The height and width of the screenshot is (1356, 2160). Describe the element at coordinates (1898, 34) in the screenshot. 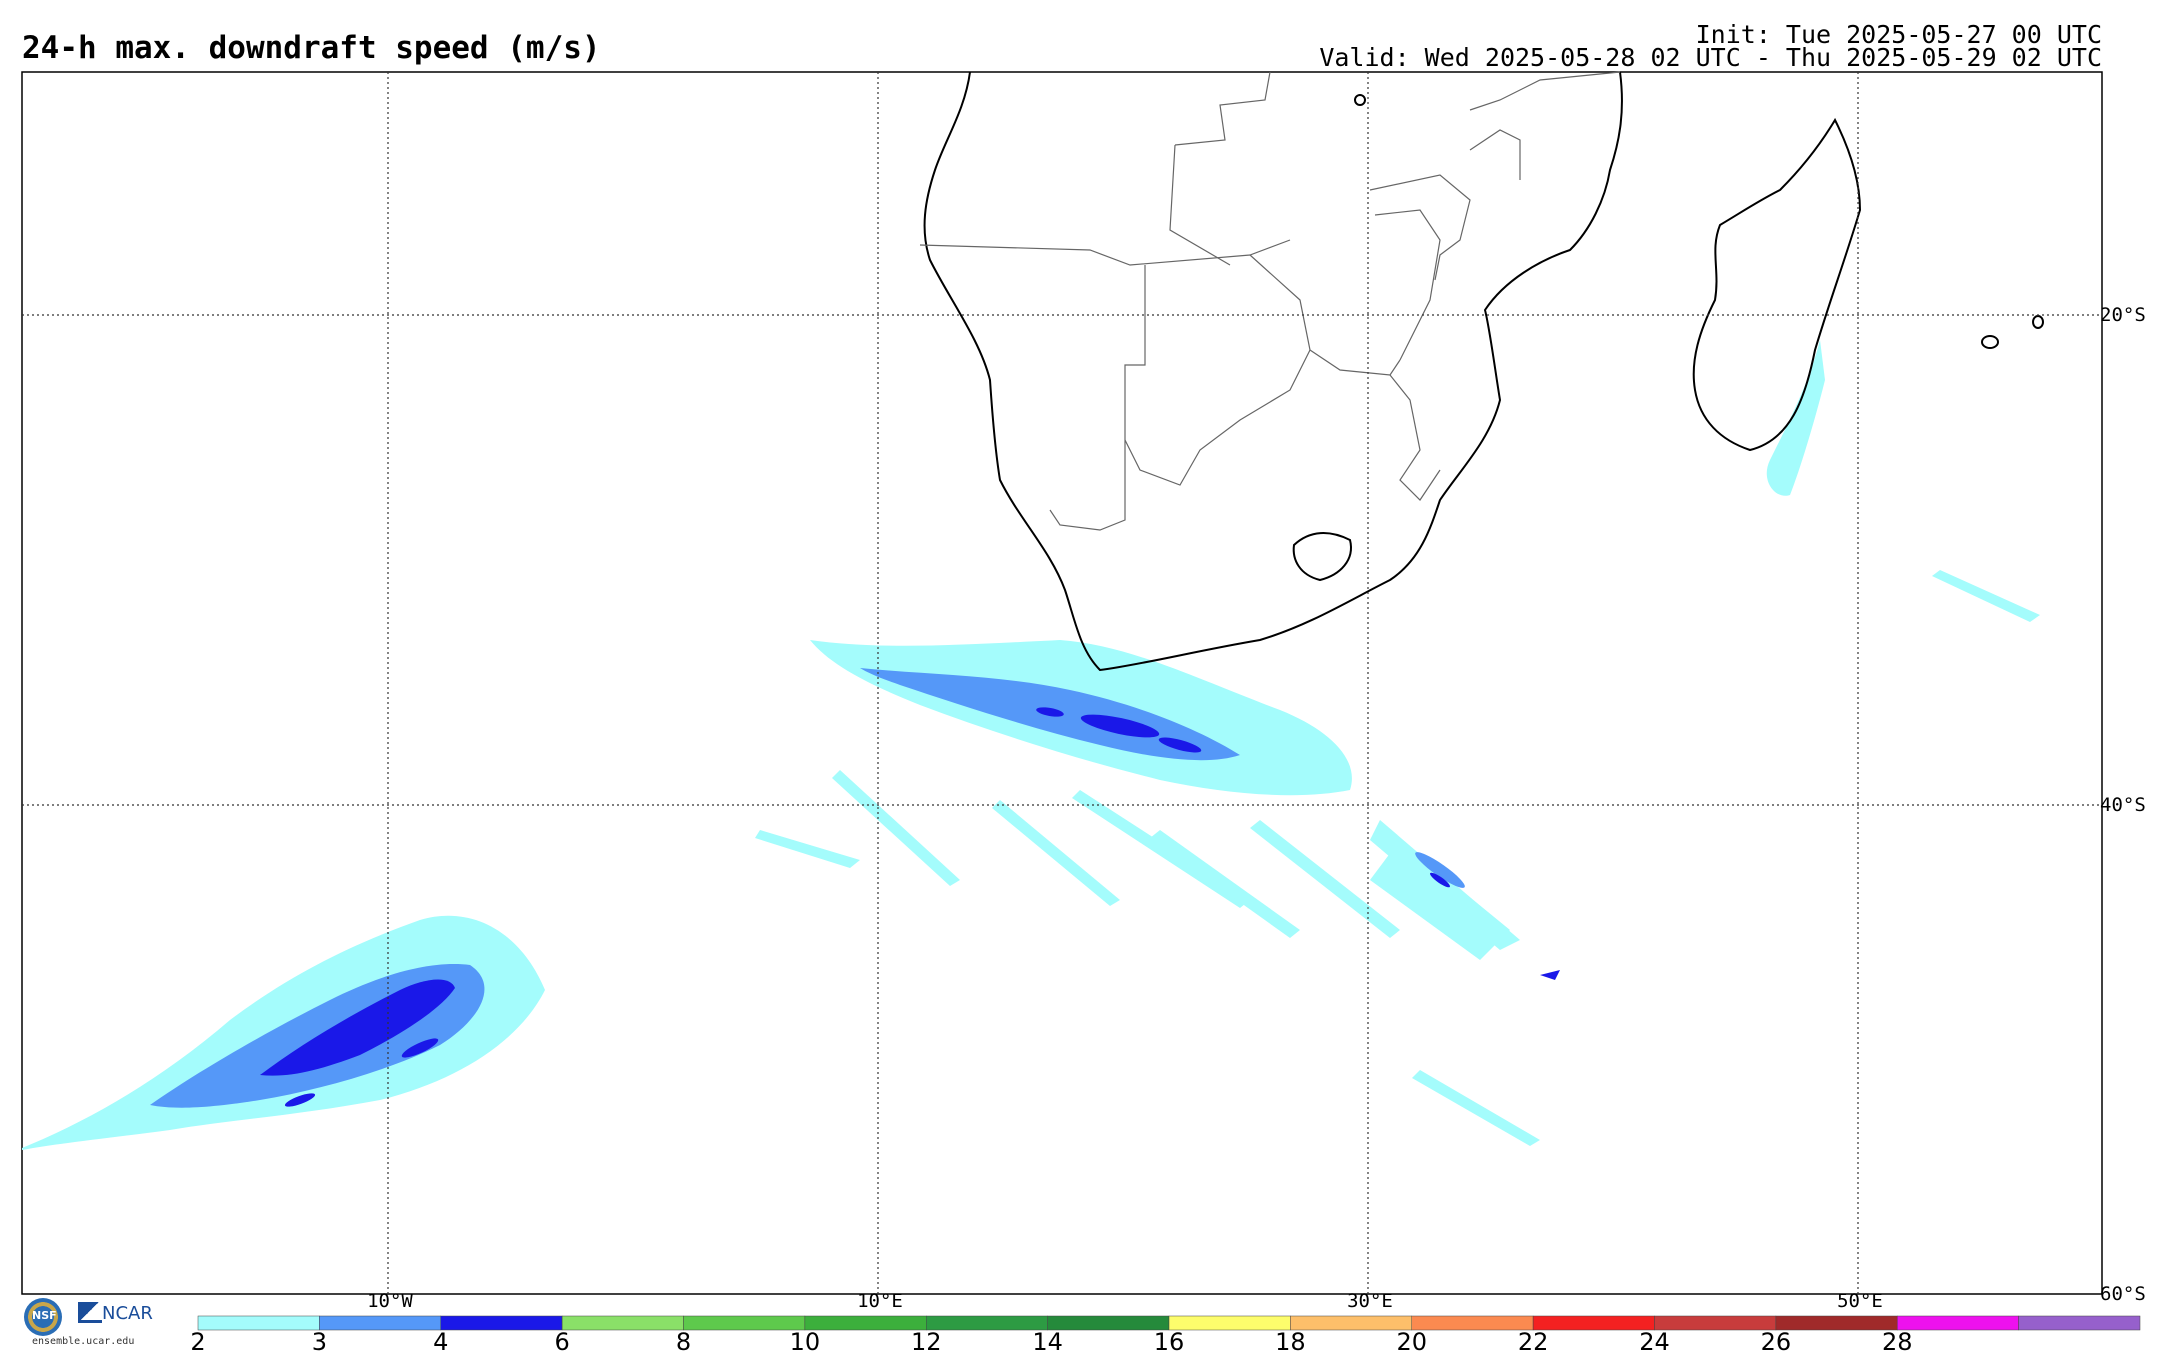

I see `init-time: Init: Tue 2025-05-27 00 UTC` at that location.